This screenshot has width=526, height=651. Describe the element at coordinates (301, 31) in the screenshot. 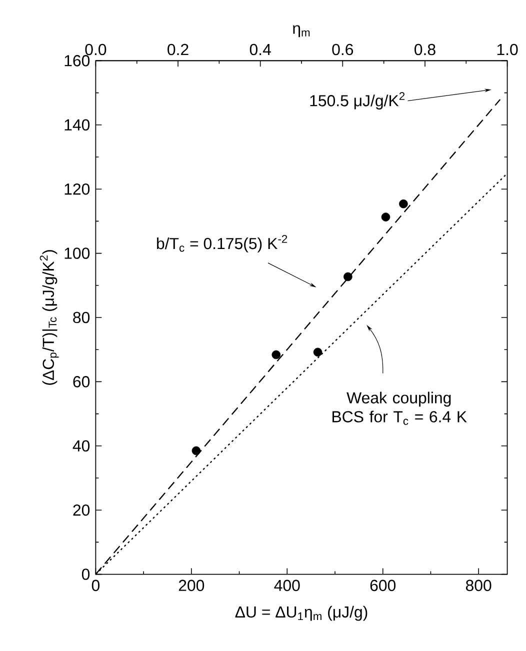

I see `x2-axis-title: η$_{m}$` at that location.